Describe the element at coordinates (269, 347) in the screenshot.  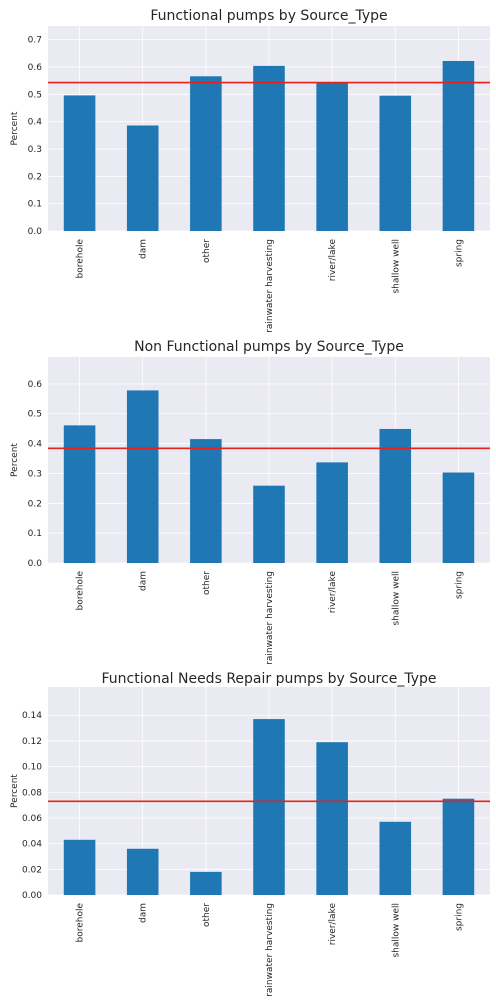
I see `chart-title: Non Functional pumps by Source_Type` at that location.